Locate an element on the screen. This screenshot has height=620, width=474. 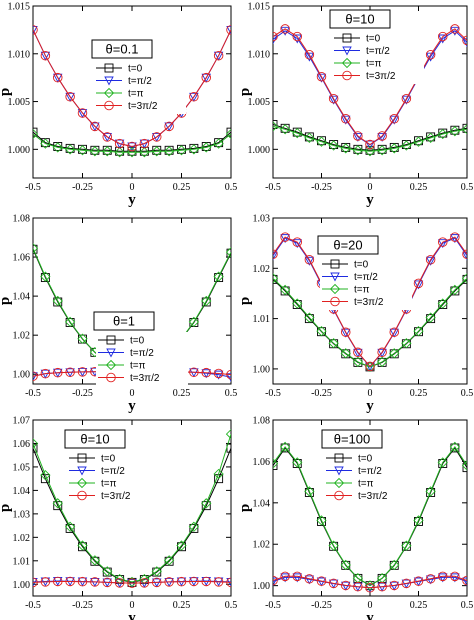
y-tick-label: 1.01 is located at coordinates (22, 561).